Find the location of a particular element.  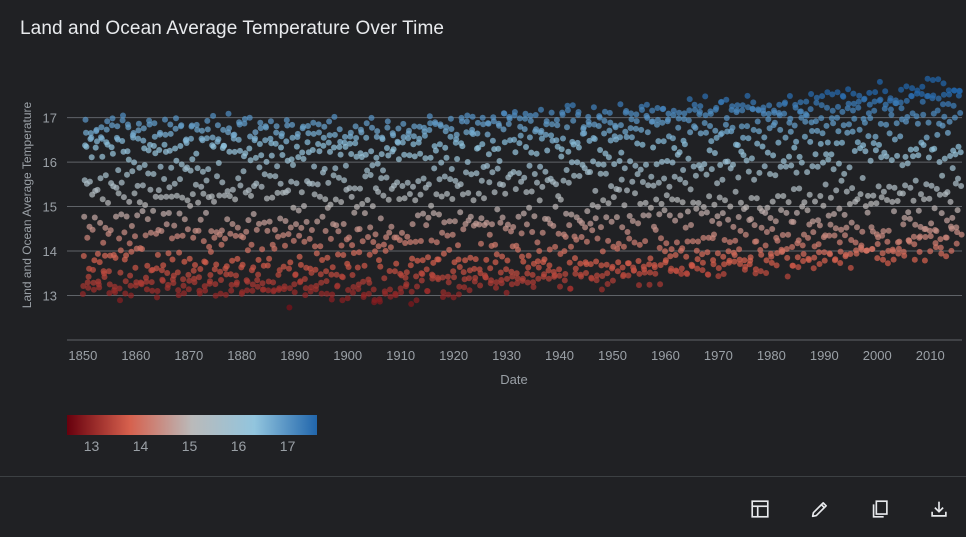

copy-button is located at coordinates (880, 509).